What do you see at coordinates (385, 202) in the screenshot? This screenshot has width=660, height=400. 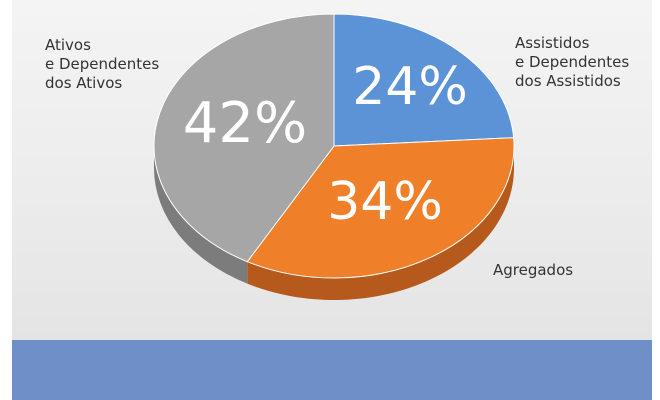 I see `pie-value-label-1: 34%` at bounding box center [385, 202].